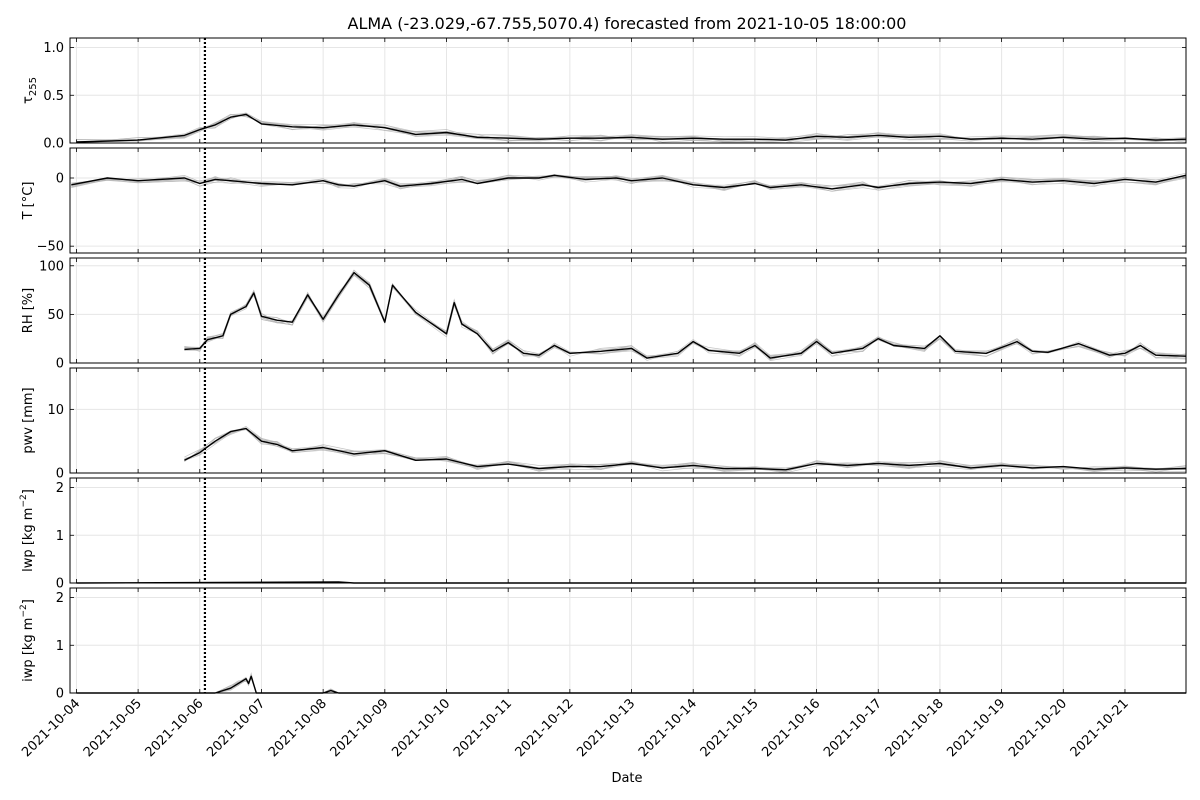  What do you see at coordinates (236, 728) in the screenshot?
I see `x-tick-label: 2021-10-07` at bounding box center [236, 728].